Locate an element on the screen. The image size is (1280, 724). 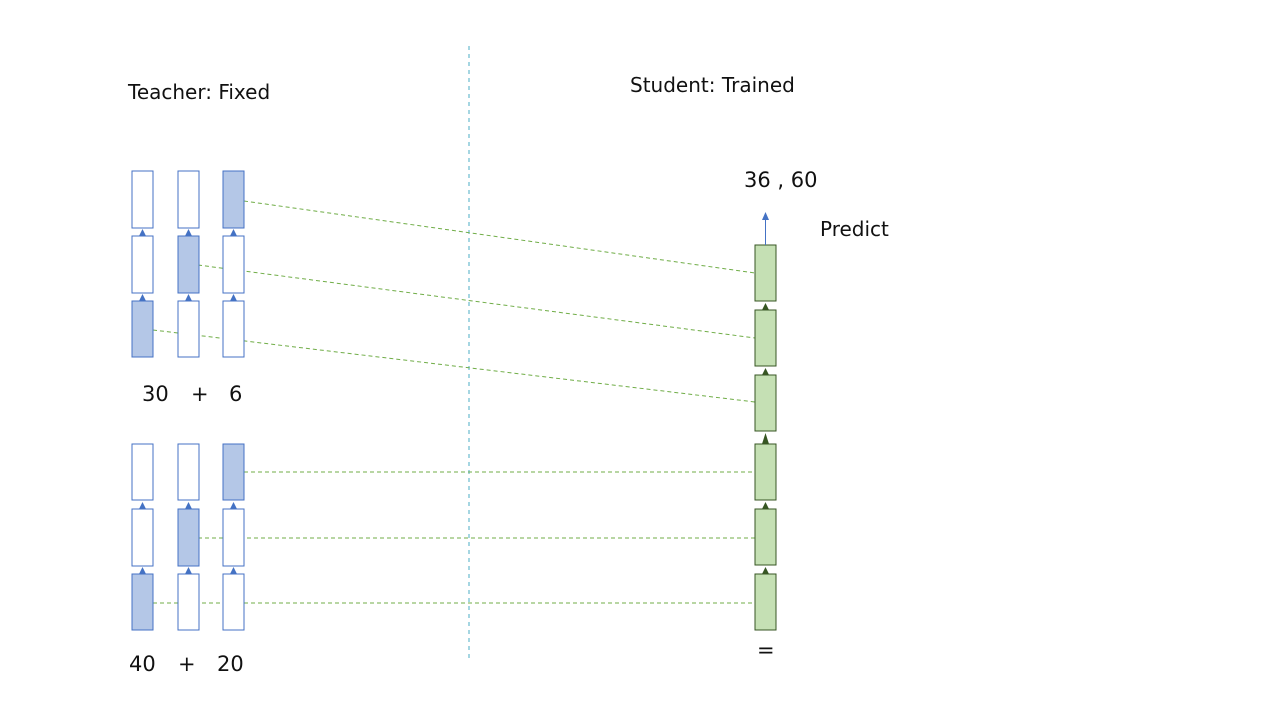
student-column is located at coordinates (765, 421).